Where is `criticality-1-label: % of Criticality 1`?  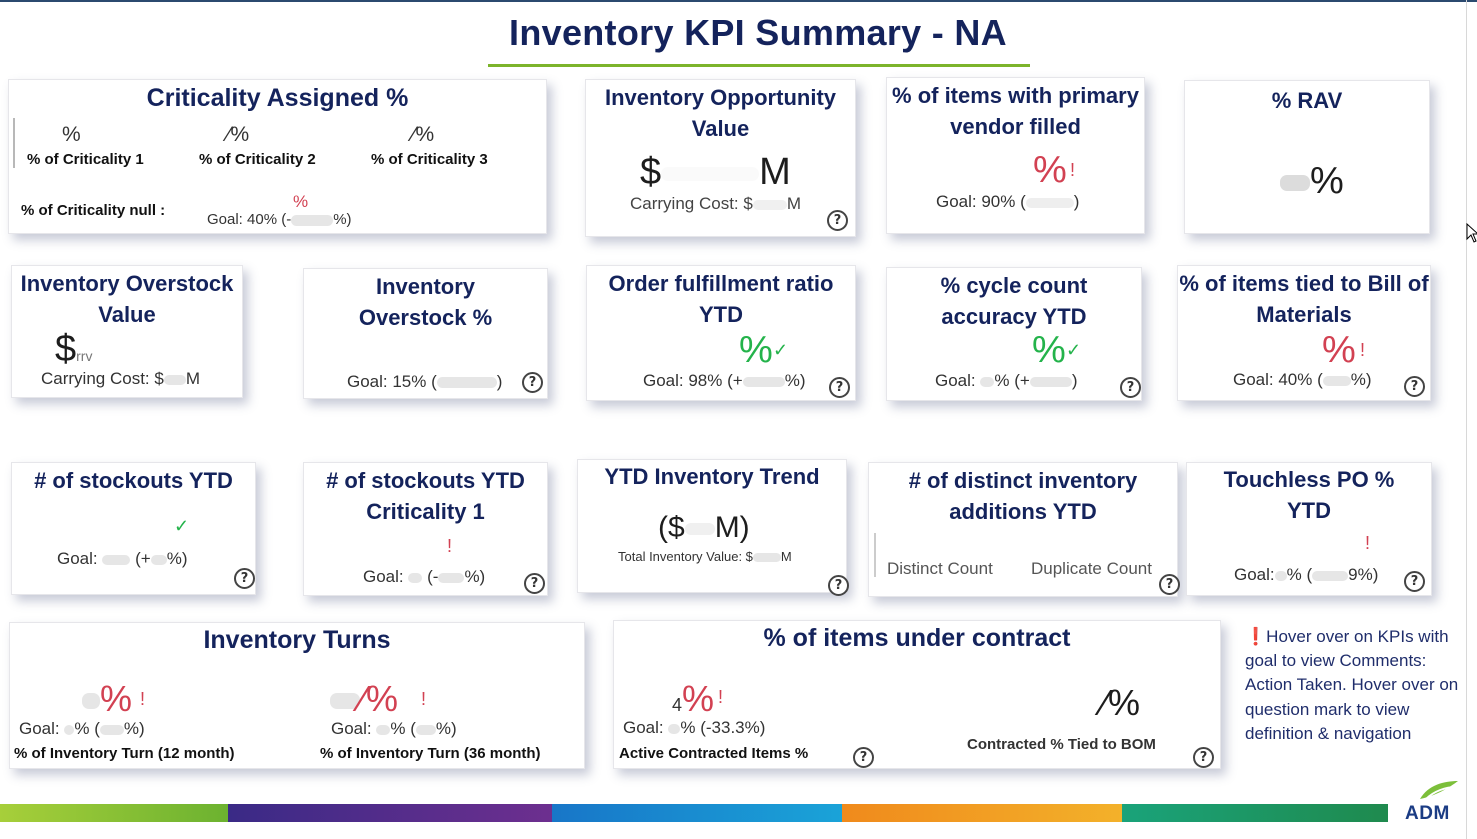 criticality-1-label: % of Criticality 1 is located at coordinates (85, 159).